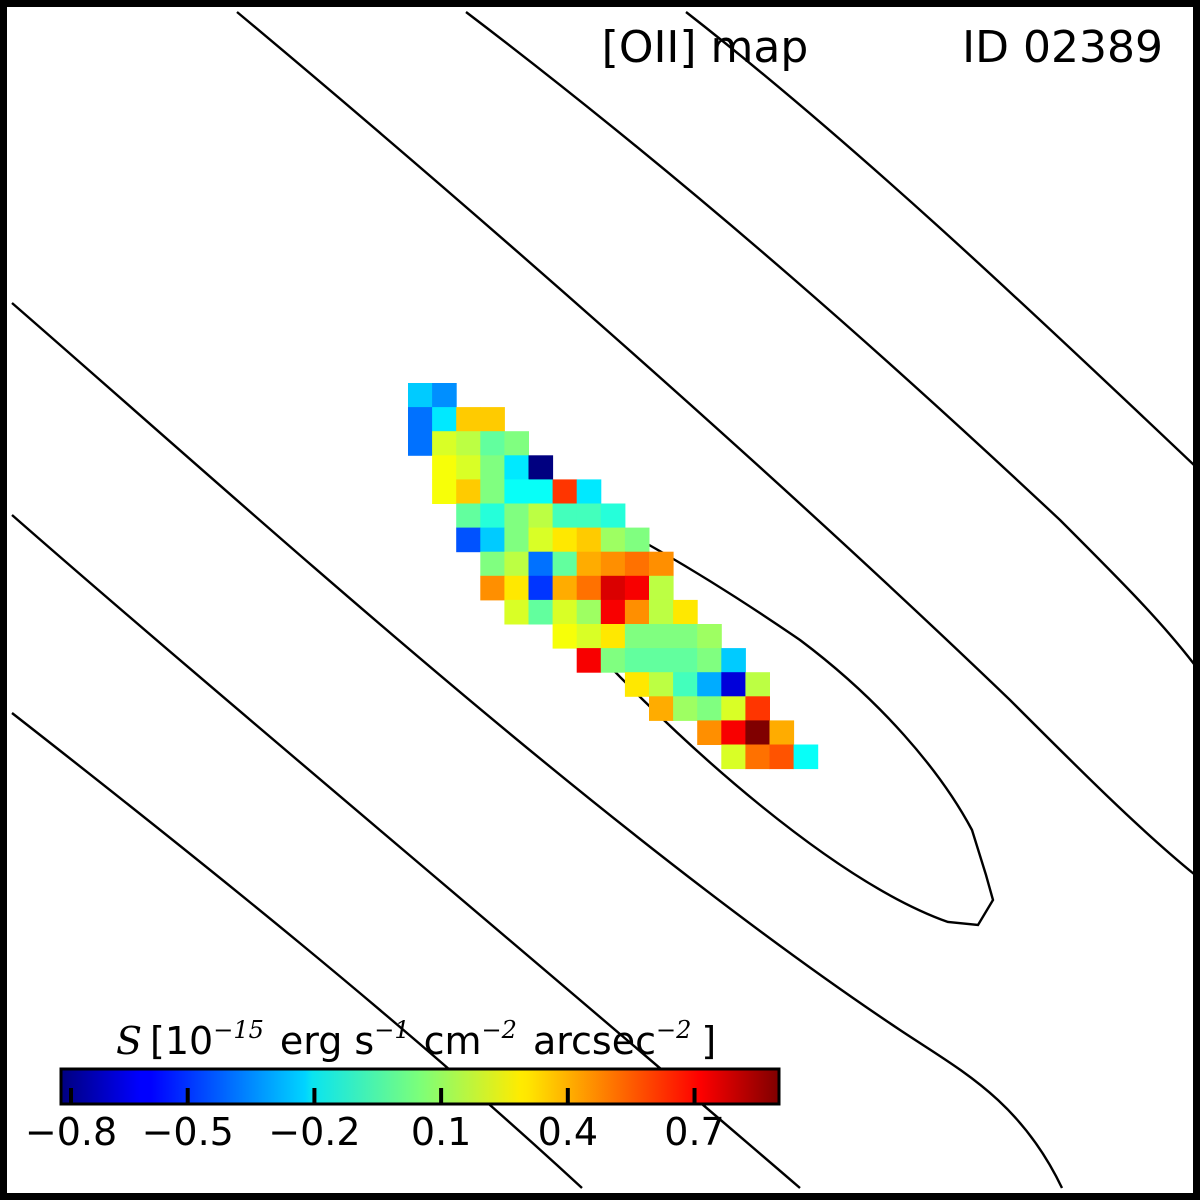 The width and height of the screenshot is (1200, 1200). I want to click on colorbar-exp-1: −15, so click(238, 1030).